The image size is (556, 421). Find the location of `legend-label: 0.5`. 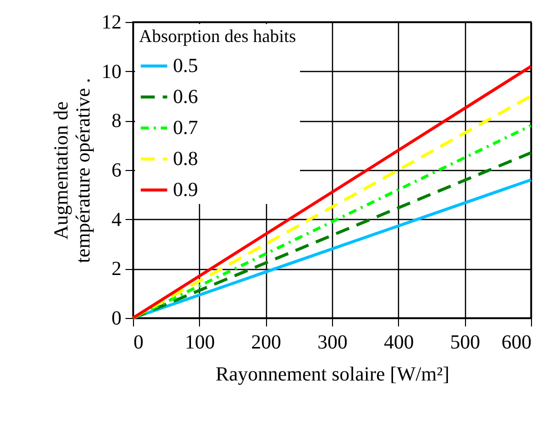

legend-label: 0.5 is located at coordinates (185, 66).